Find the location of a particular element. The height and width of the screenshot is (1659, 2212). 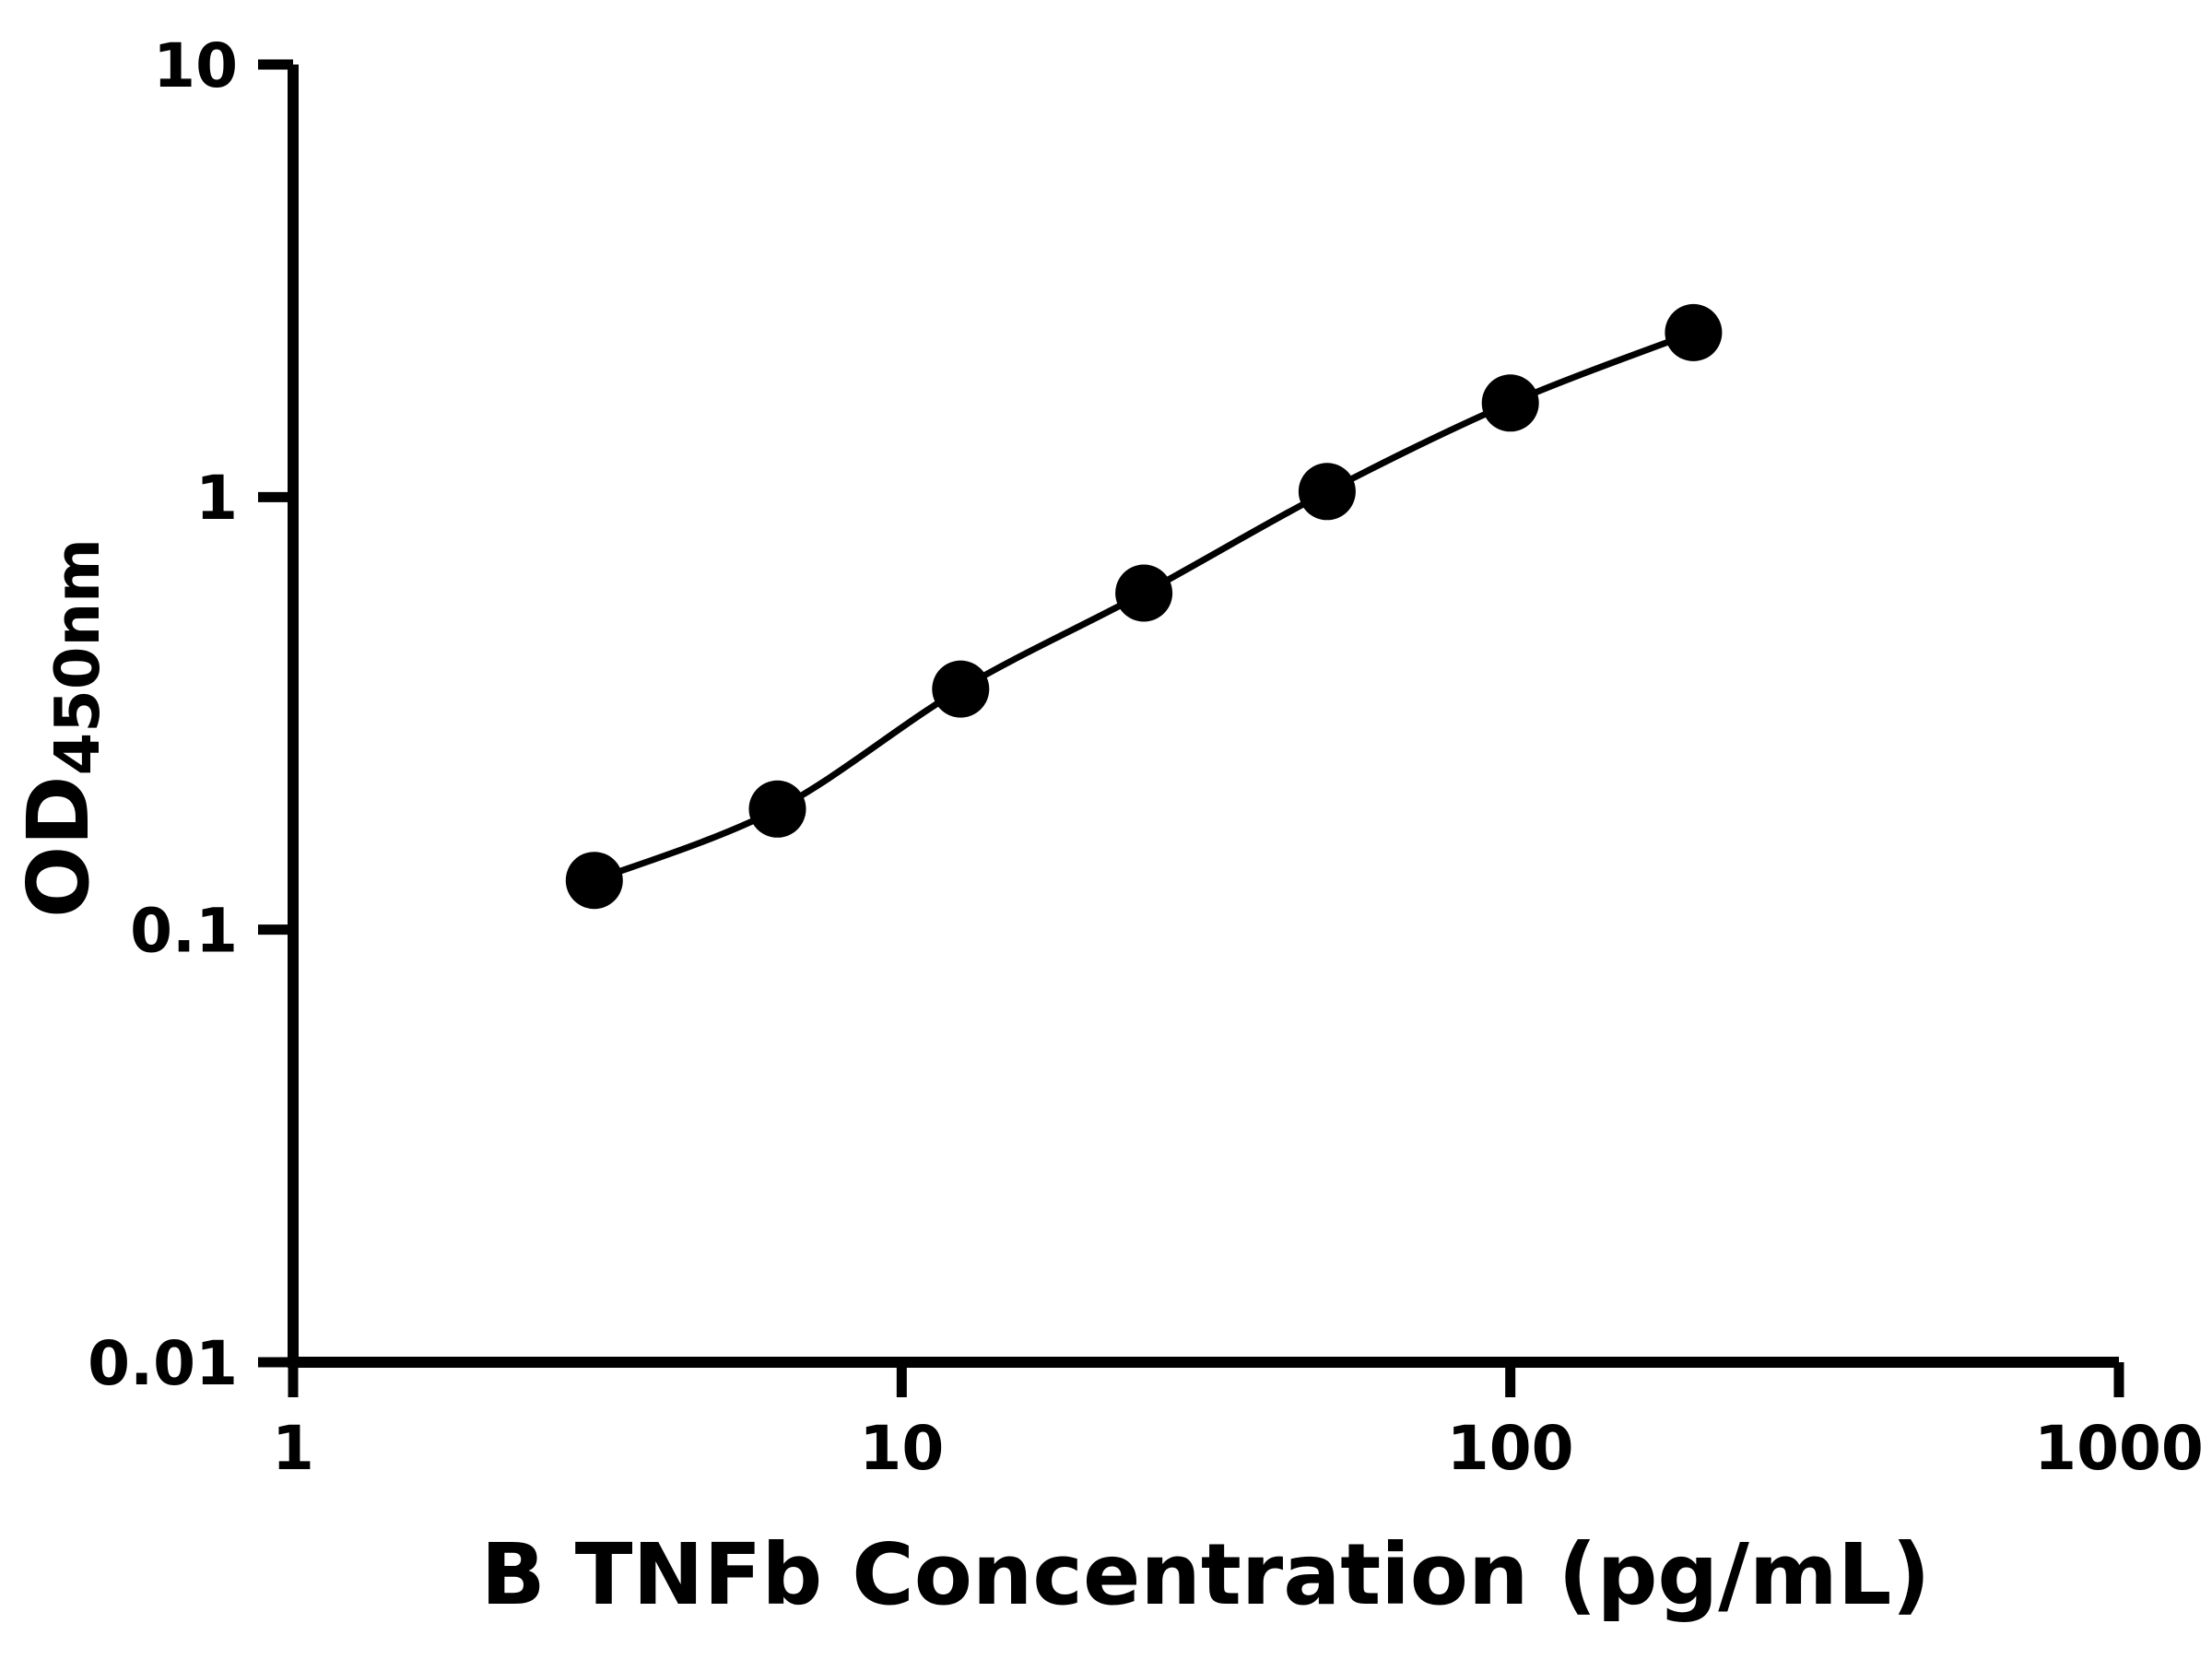

y-tick-label: 10 is located at coordinates (195, 65).